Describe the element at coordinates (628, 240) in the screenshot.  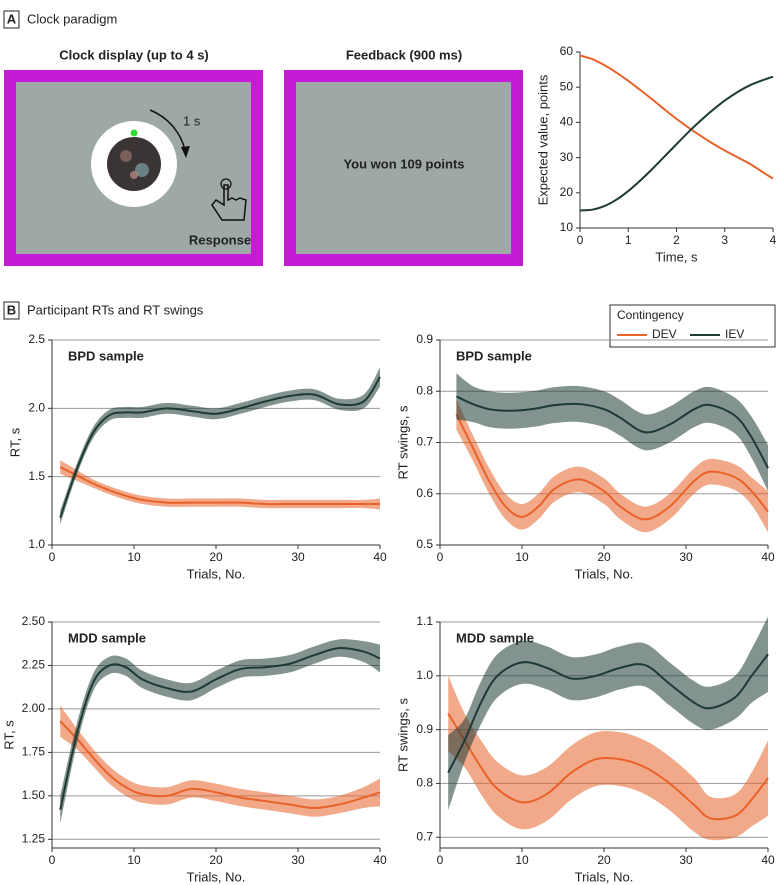
I see `x-tick-label: 1` at that location.